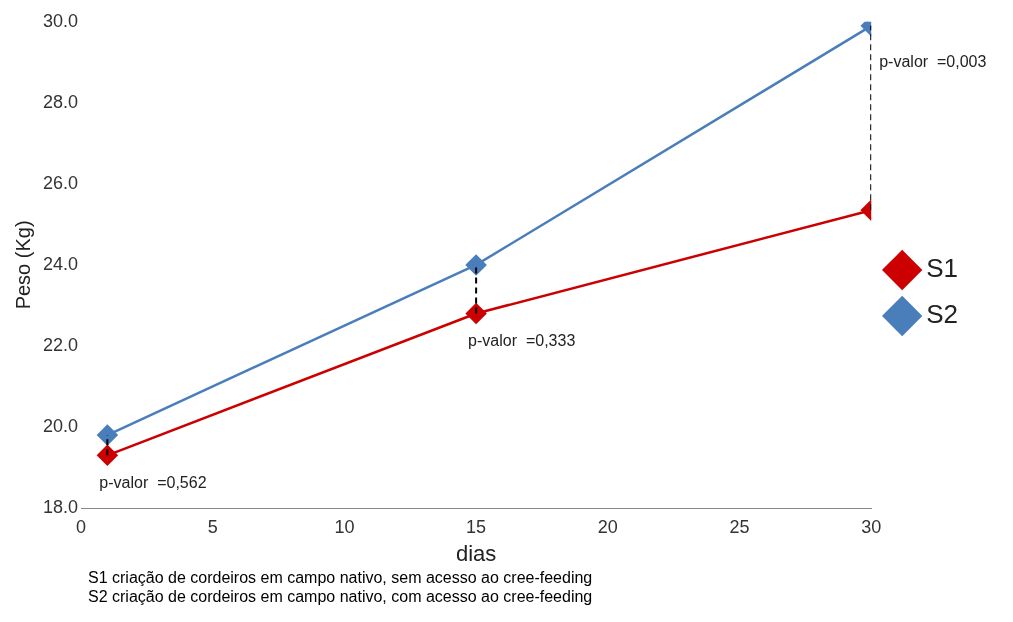 The width and height of the screenshot is (1013, 622). Describe the element at coordinates (942, 314) in the screenshot. I see `legend-label: S2` at that location.